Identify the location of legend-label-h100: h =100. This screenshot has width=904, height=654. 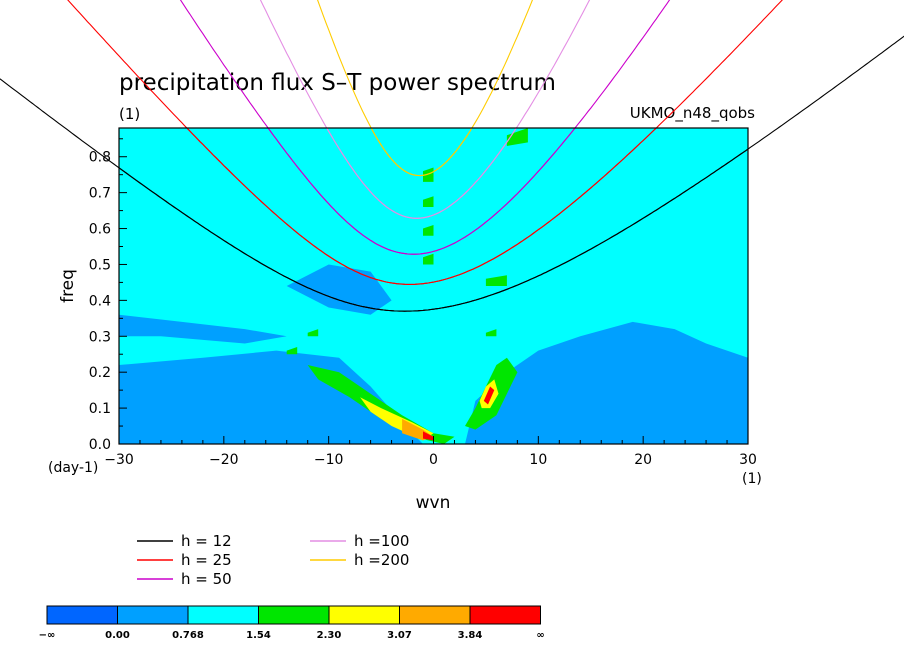
(381, 541).